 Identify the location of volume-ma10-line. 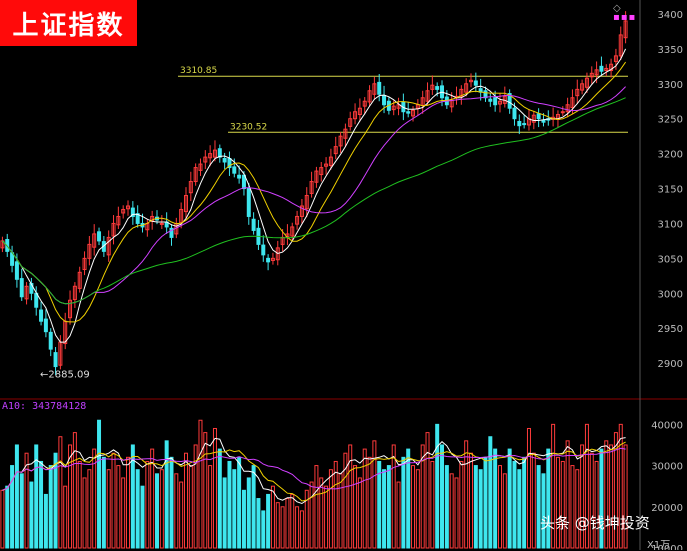
(314, 471).